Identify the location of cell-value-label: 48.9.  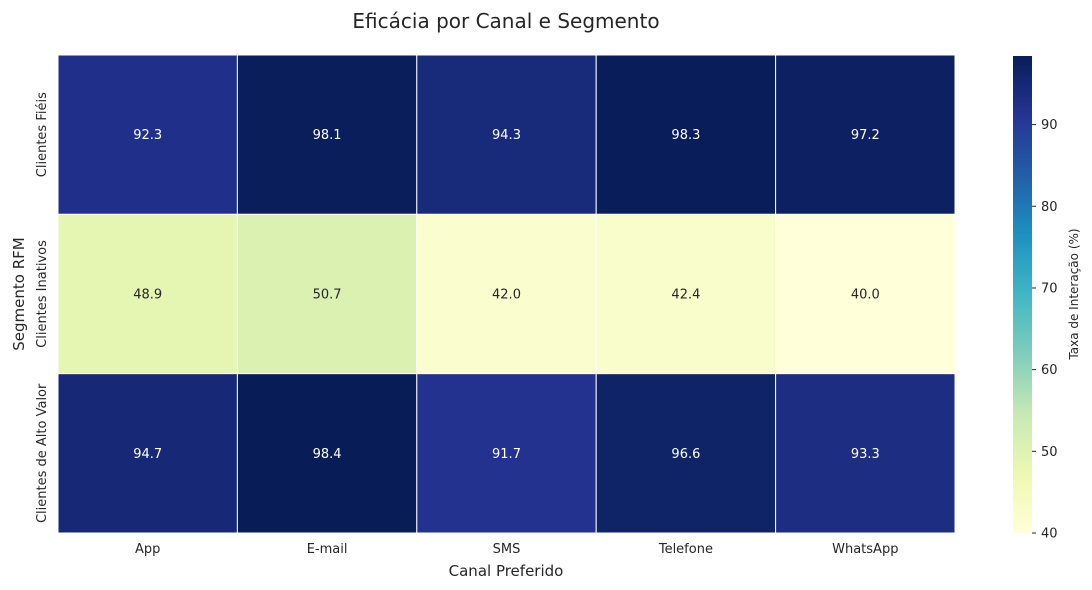
(147, 295).